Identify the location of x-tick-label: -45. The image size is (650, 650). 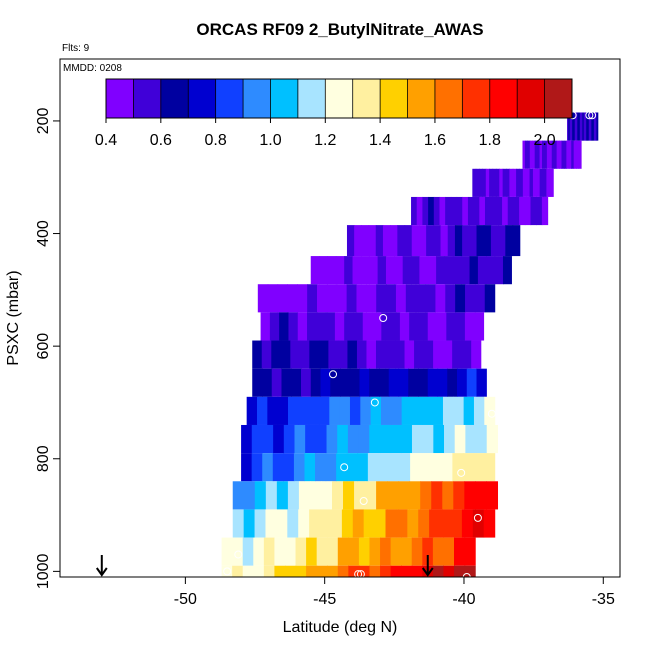
(324, 599).